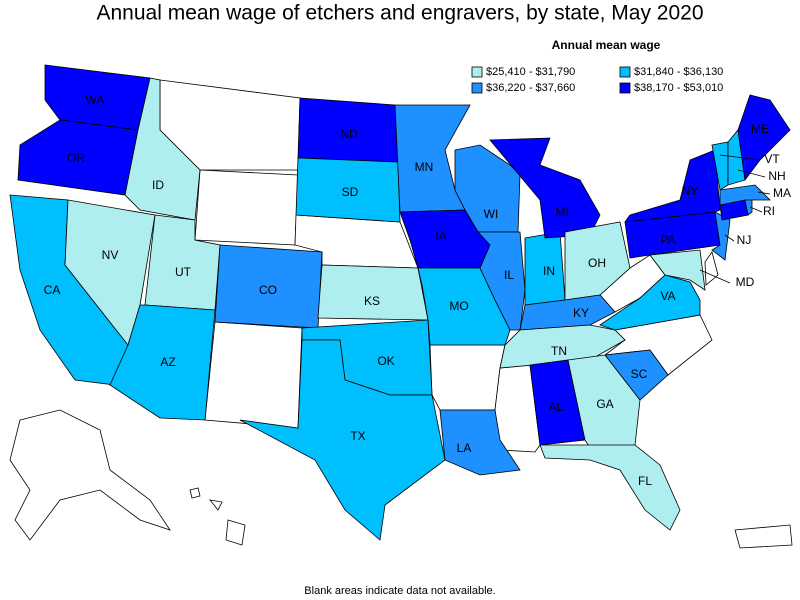 The height and width of the screenshot is (600, 800). I want to click on state-label: VT, so click(772, 159).